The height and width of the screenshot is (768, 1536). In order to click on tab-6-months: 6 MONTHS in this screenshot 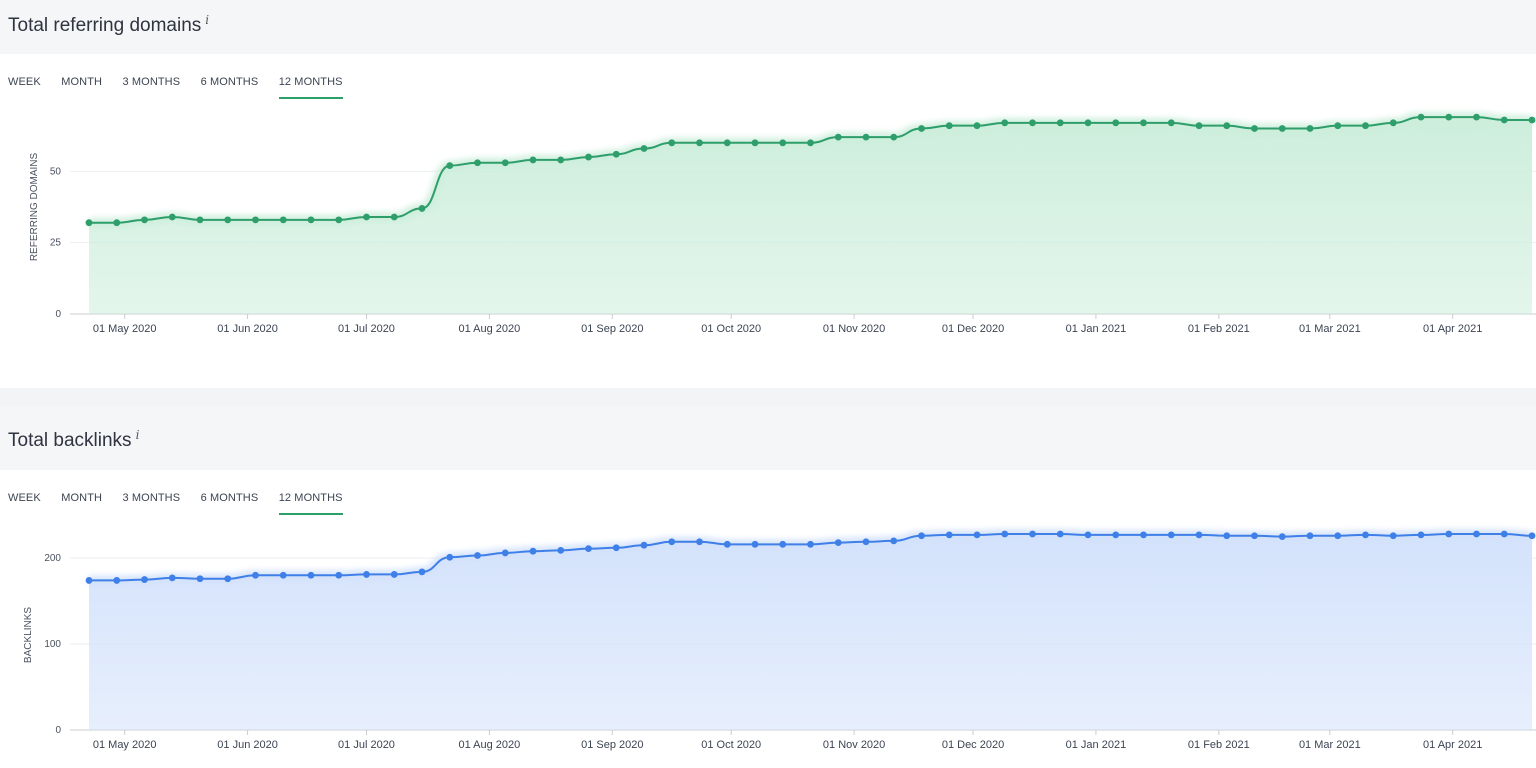, I will do `click(229, 82)`.